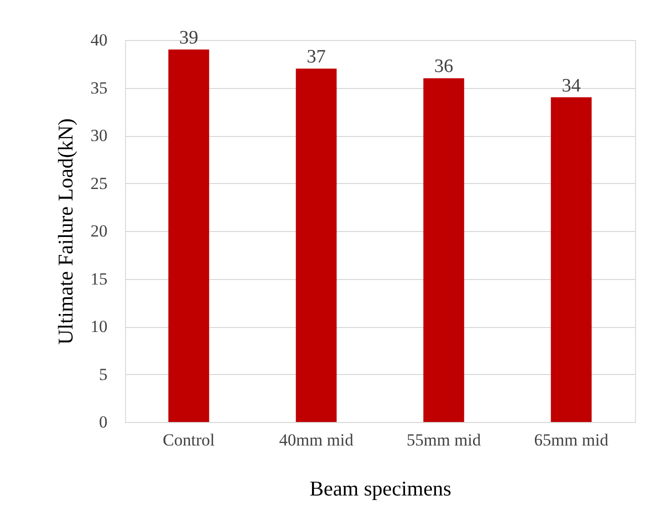 The width and height of the screenshot is (658, 528). Describe the element at coordinates (188, 440) in the screenshot. I see `x-tick-label: Control` at that location.